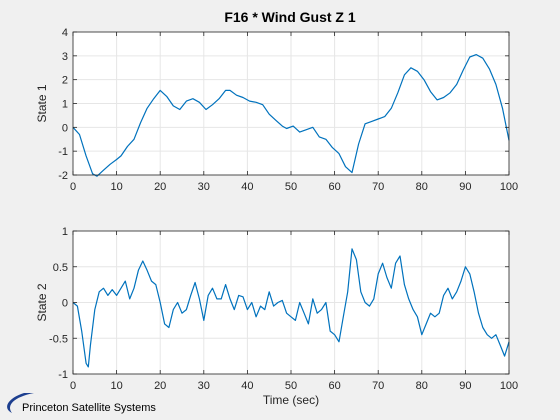 The height and width of the screenshot is (420, 560). I want to click on y-tick-label: 0.5, so click(60, 268).